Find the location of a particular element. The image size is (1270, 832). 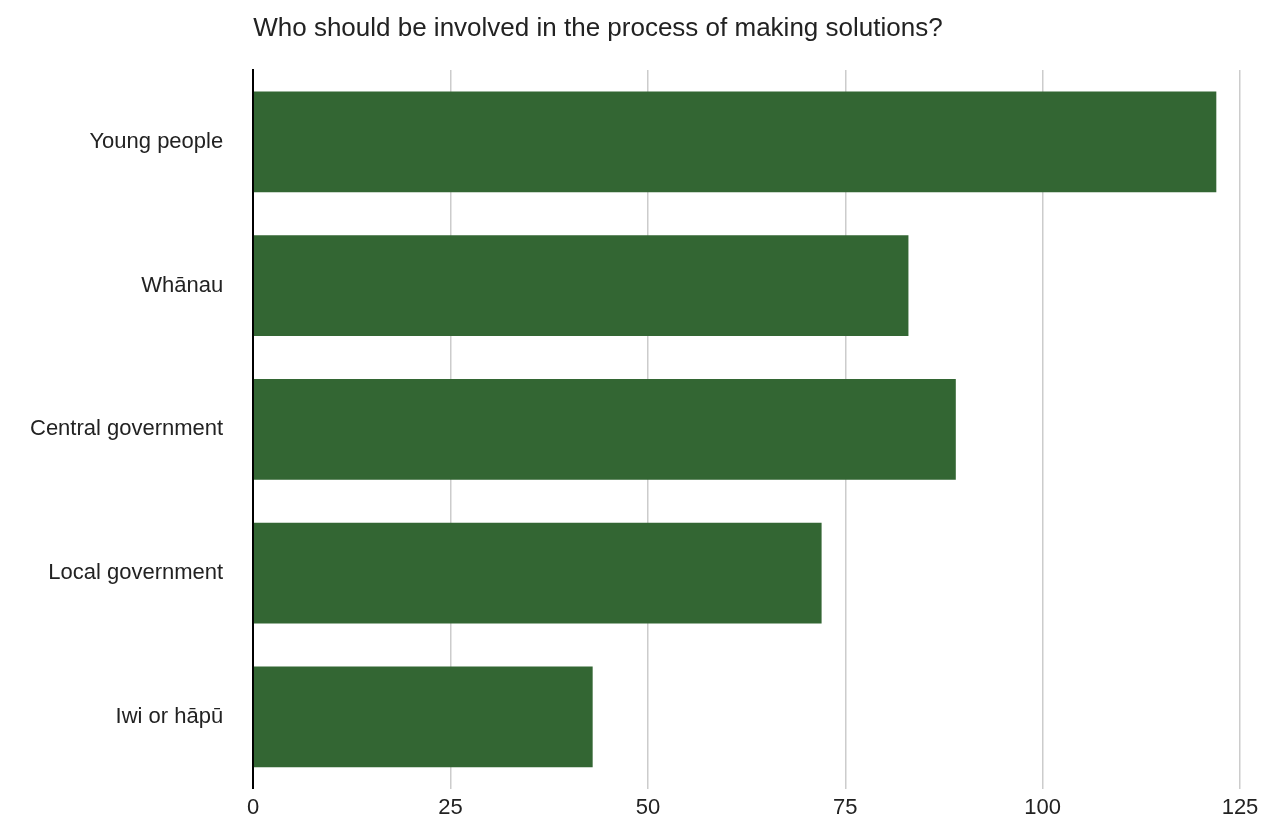

y-tick-label: Iwi or hāpū is located at coordinates (169, 715).